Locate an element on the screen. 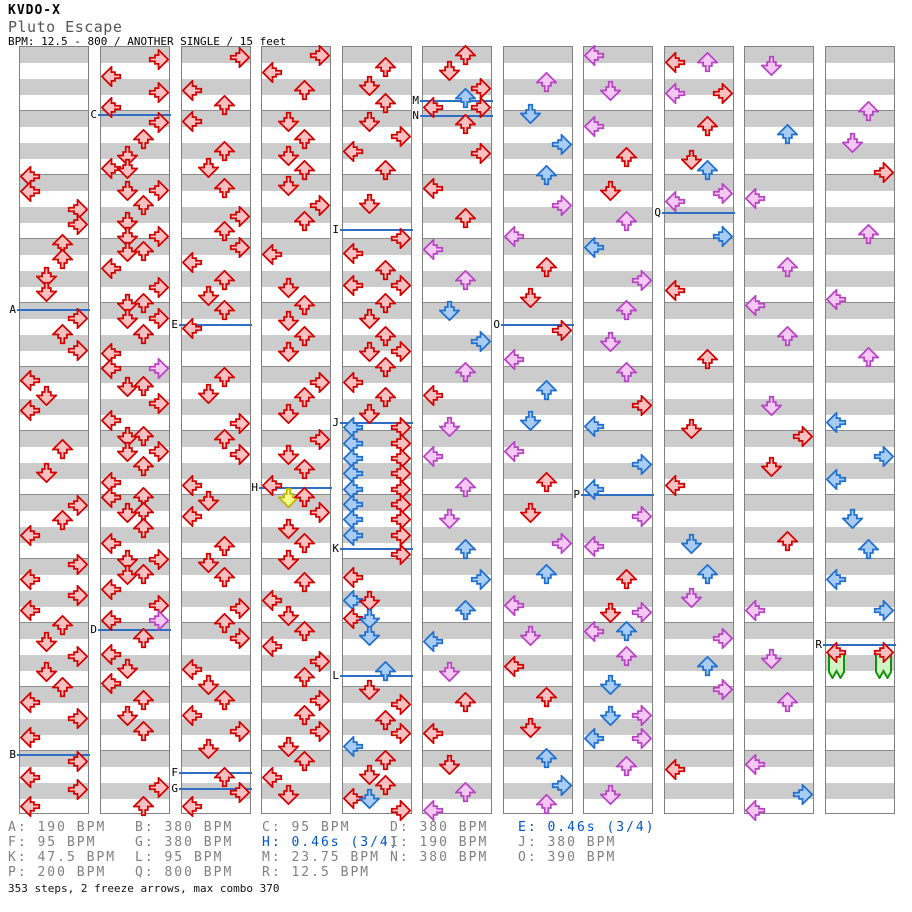 This screenshot has width=912, height=912. bpm-legend-entry: F: 95 BPM is located at coordinates (52, 842).